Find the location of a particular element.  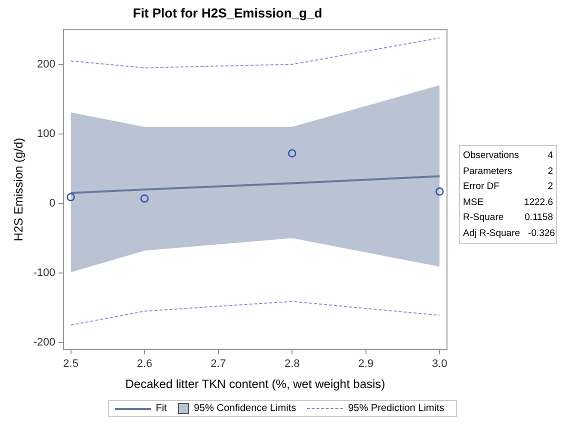

y-tick-label: -200 is located at coordinates (44, 342).